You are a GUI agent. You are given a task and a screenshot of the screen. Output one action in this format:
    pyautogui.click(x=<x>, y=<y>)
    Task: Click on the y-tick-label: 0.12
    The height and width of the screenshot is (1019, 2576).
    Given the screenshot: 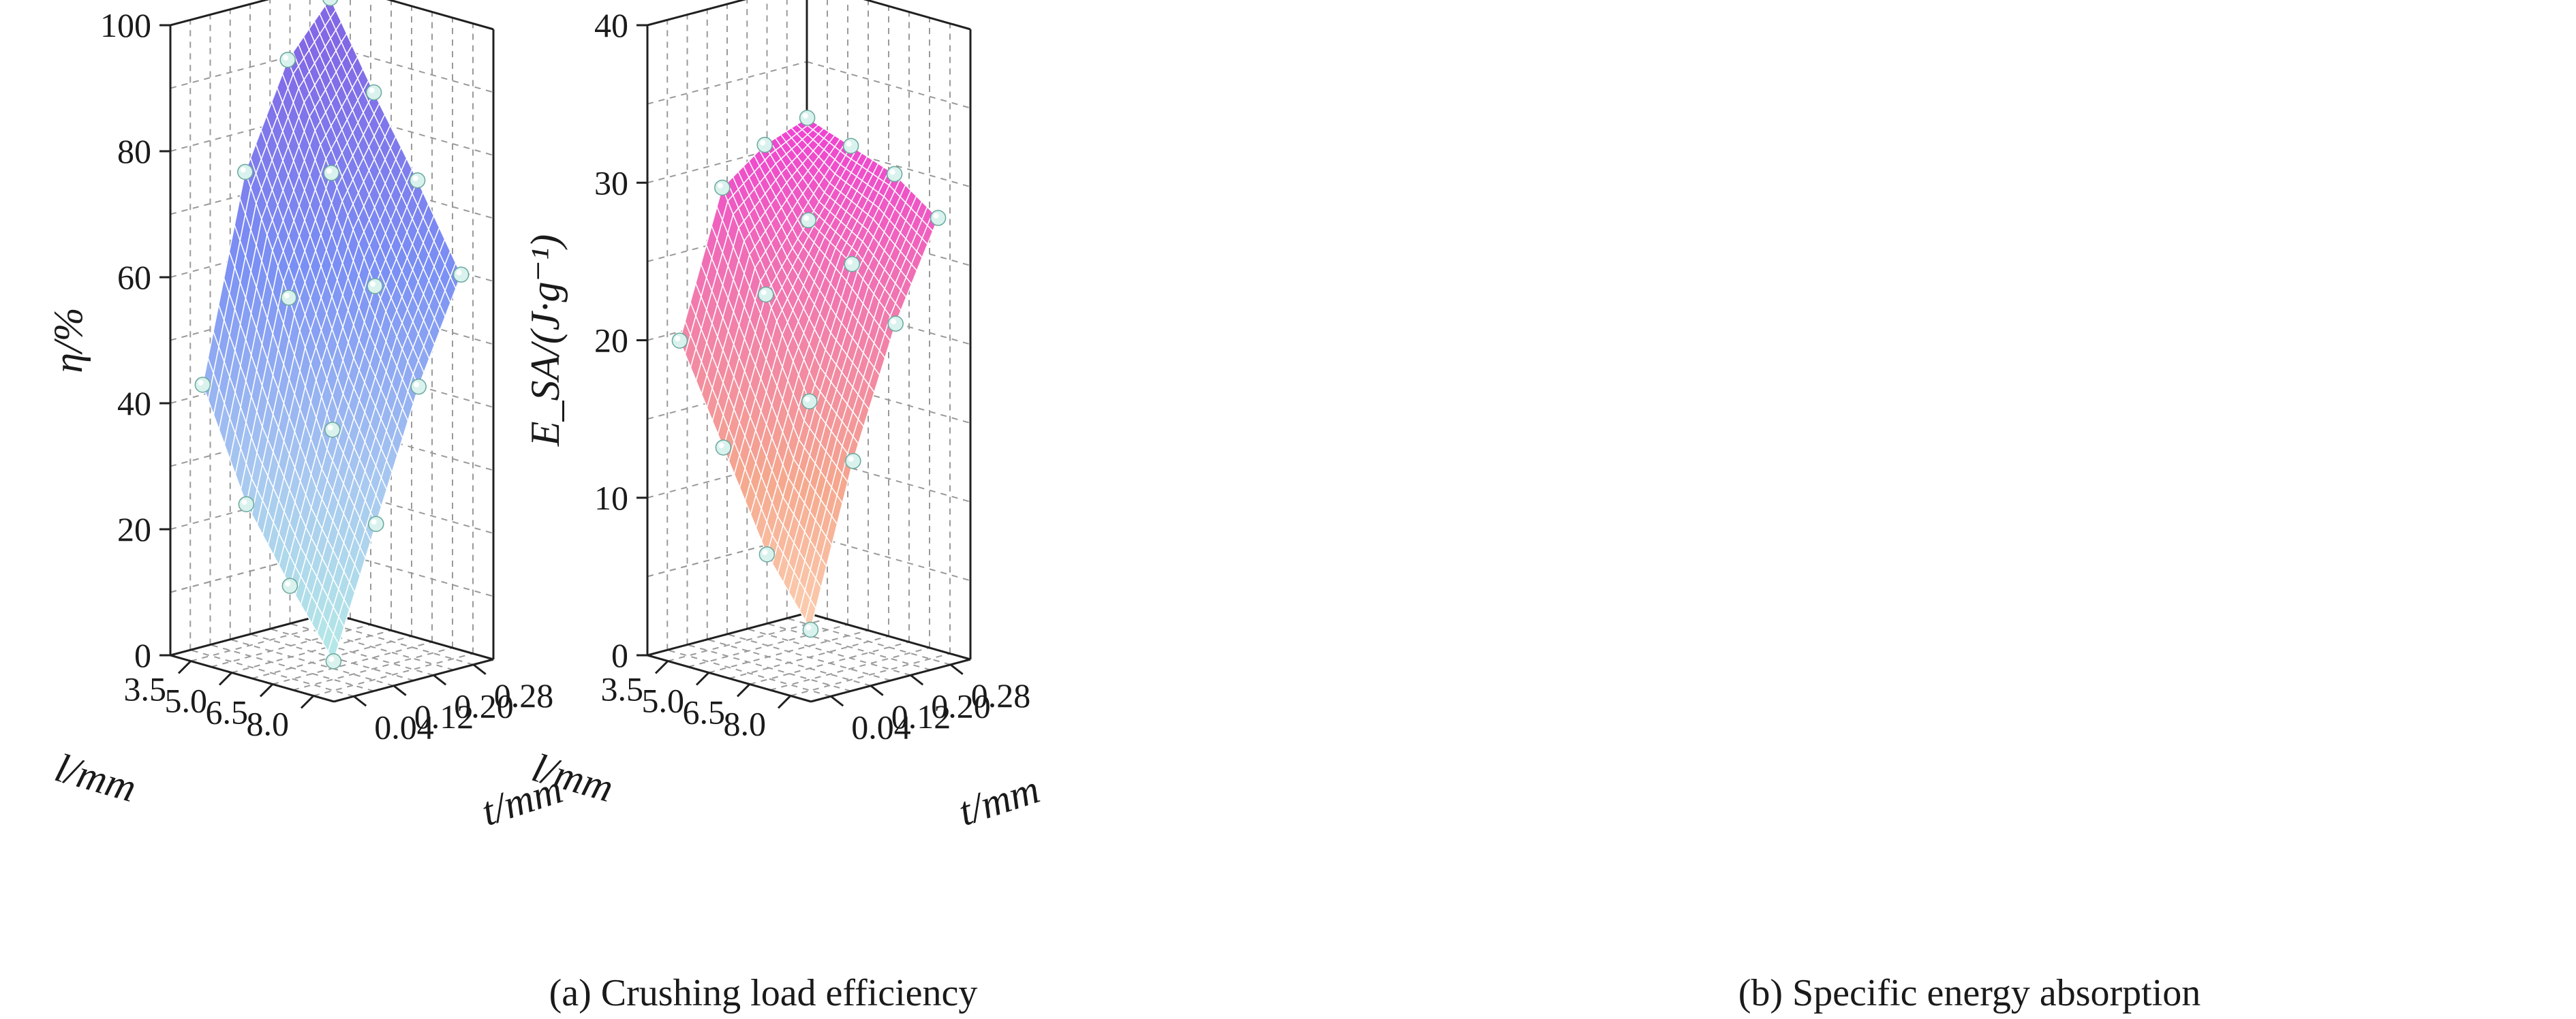 What is the action you would take?
    pyautogui.click(x=444, y=716)
    